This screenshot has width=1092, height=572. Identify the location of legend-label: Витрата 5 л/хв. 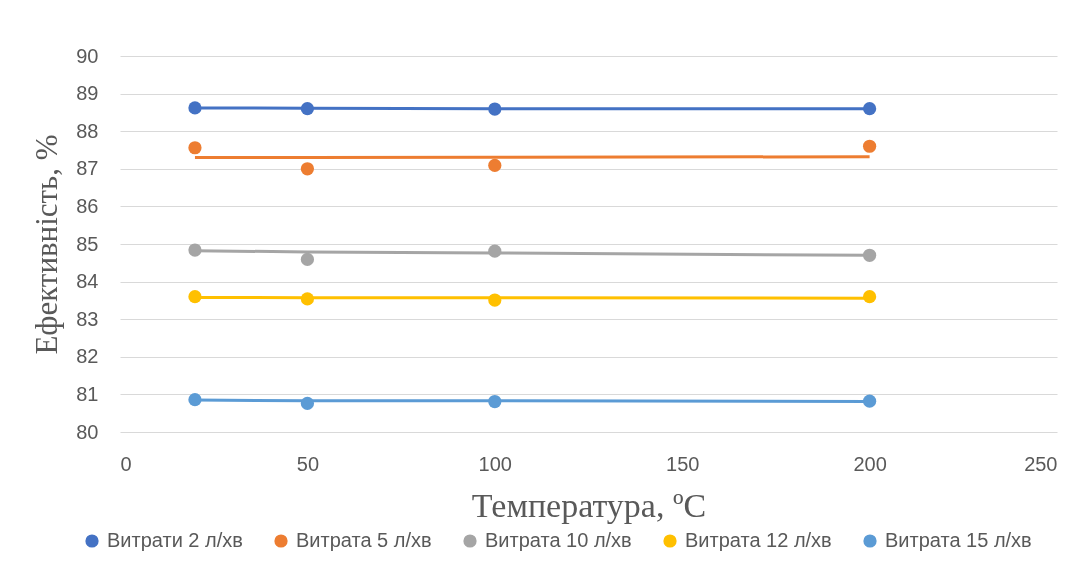
(364, 540).